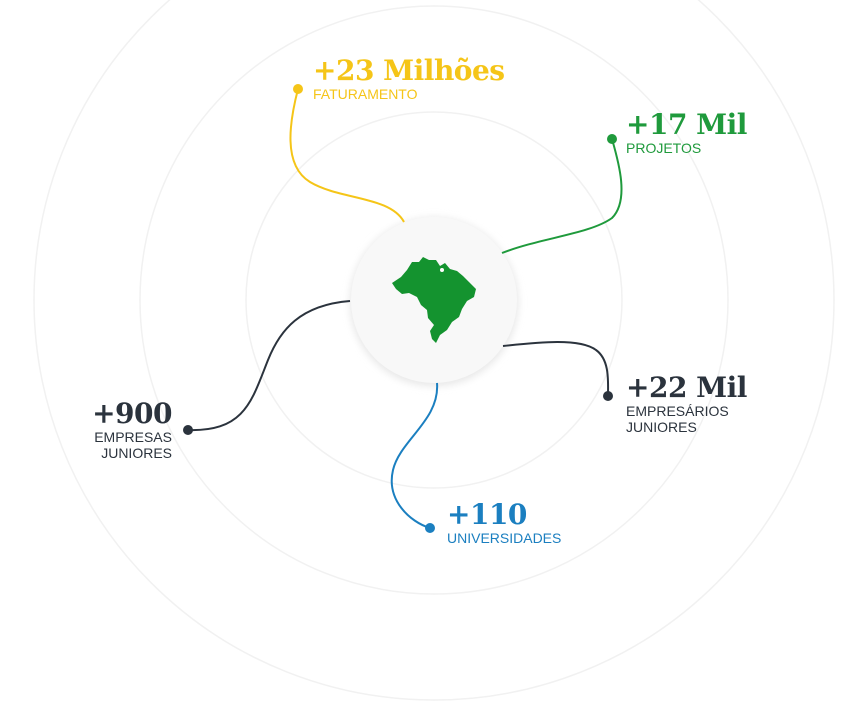 The height and width of the screenshot is (710, 867). Describe the element at coordinates (365, 94) in the screenshot. I see `stat-label-faturamento: FATURAMENTO` at that location.